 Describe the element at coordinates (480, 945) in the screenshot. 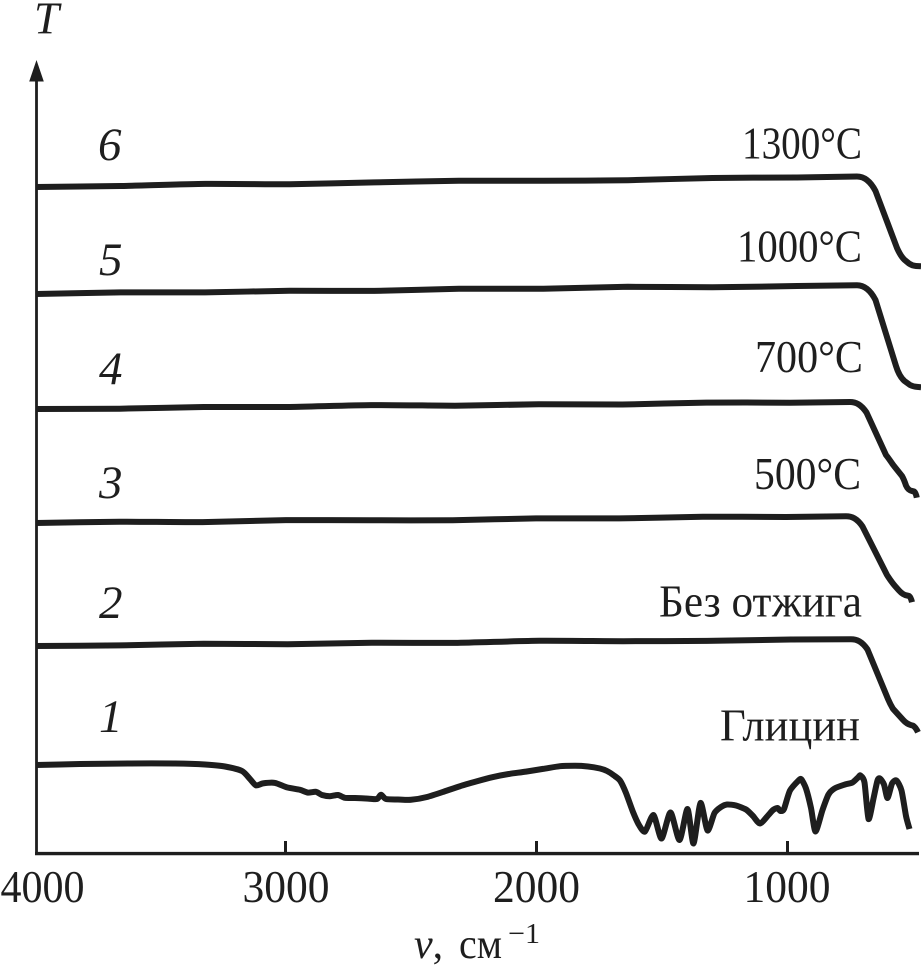

I see `svg-text: см` at that location.